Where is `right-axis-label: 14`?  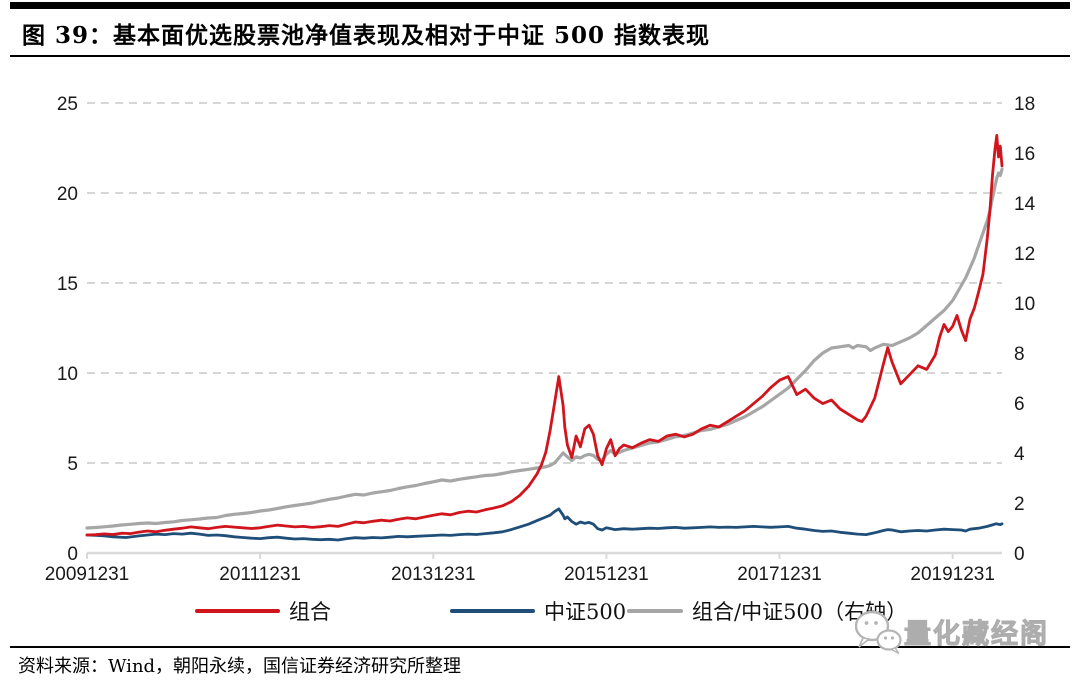
right-axis-label: 14 is located at coordinates (1025, 204).